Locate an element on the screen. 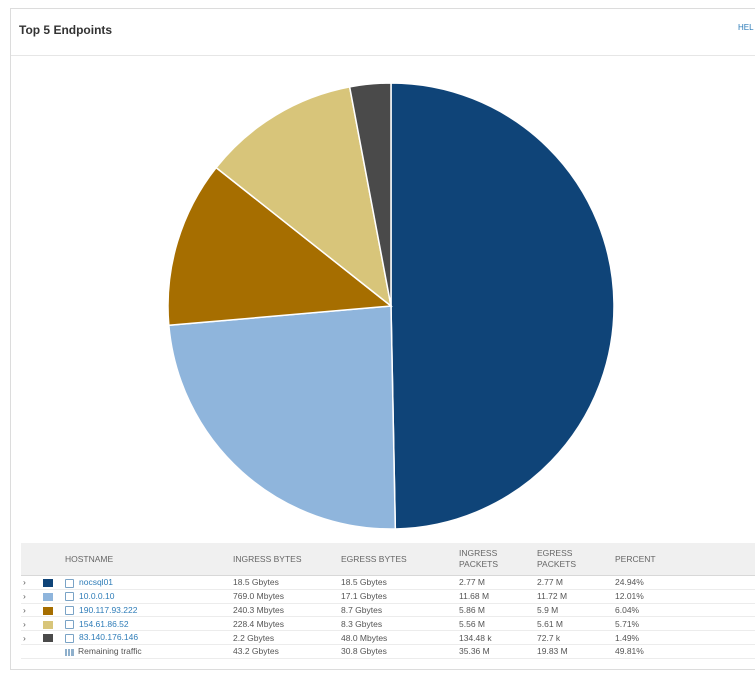  ingress-bytes-cell: 240.3 Mbytes is located at coordinates (283, 610).